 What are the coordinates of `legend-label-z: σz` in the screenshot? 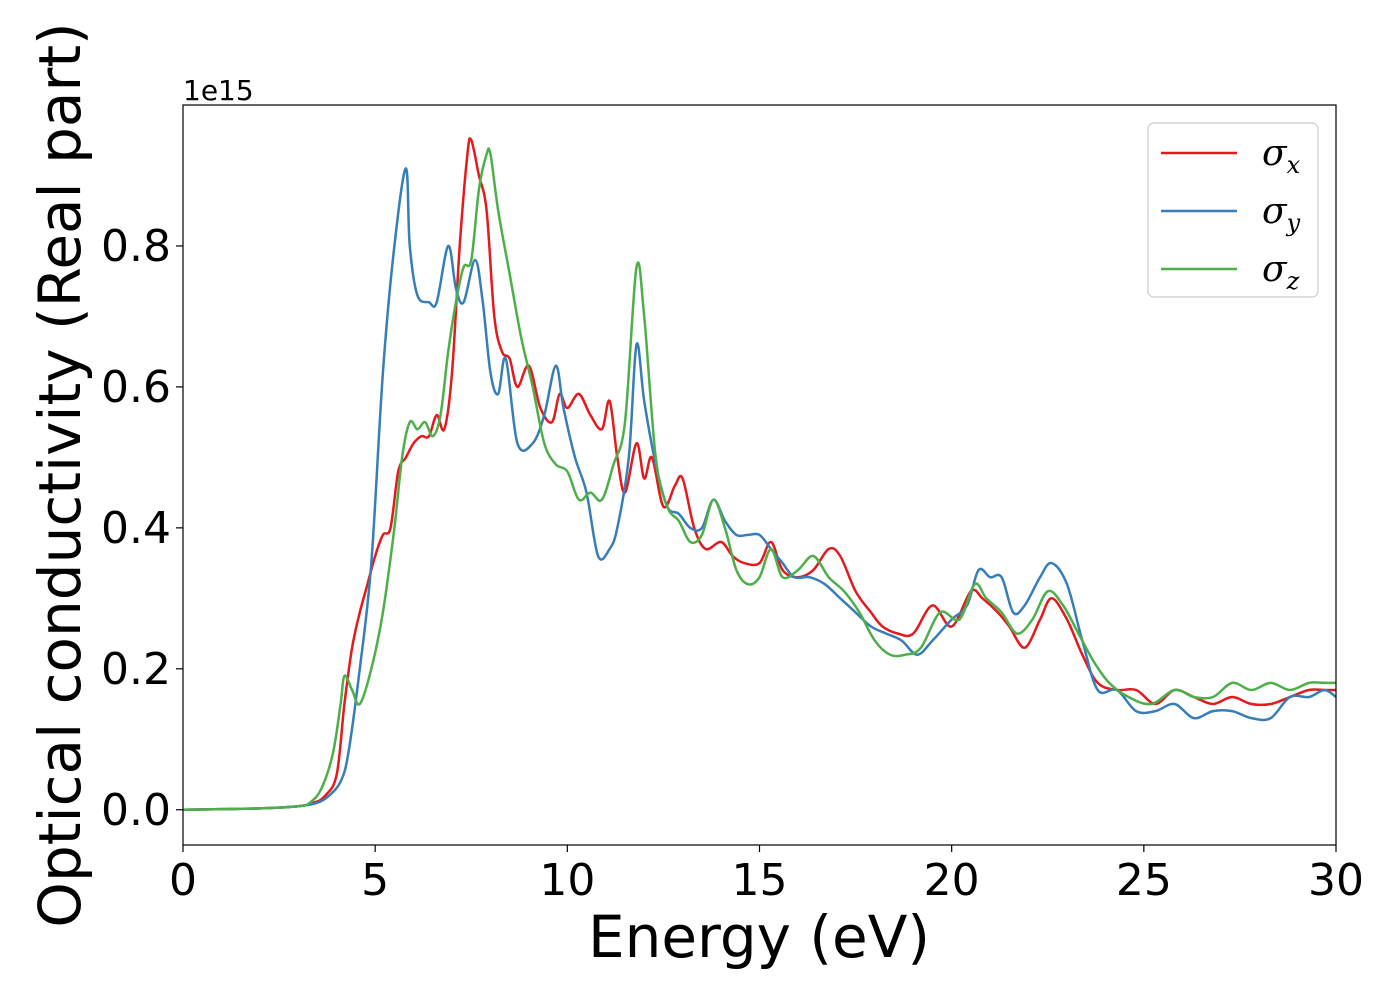 It's located at (1281, 272).